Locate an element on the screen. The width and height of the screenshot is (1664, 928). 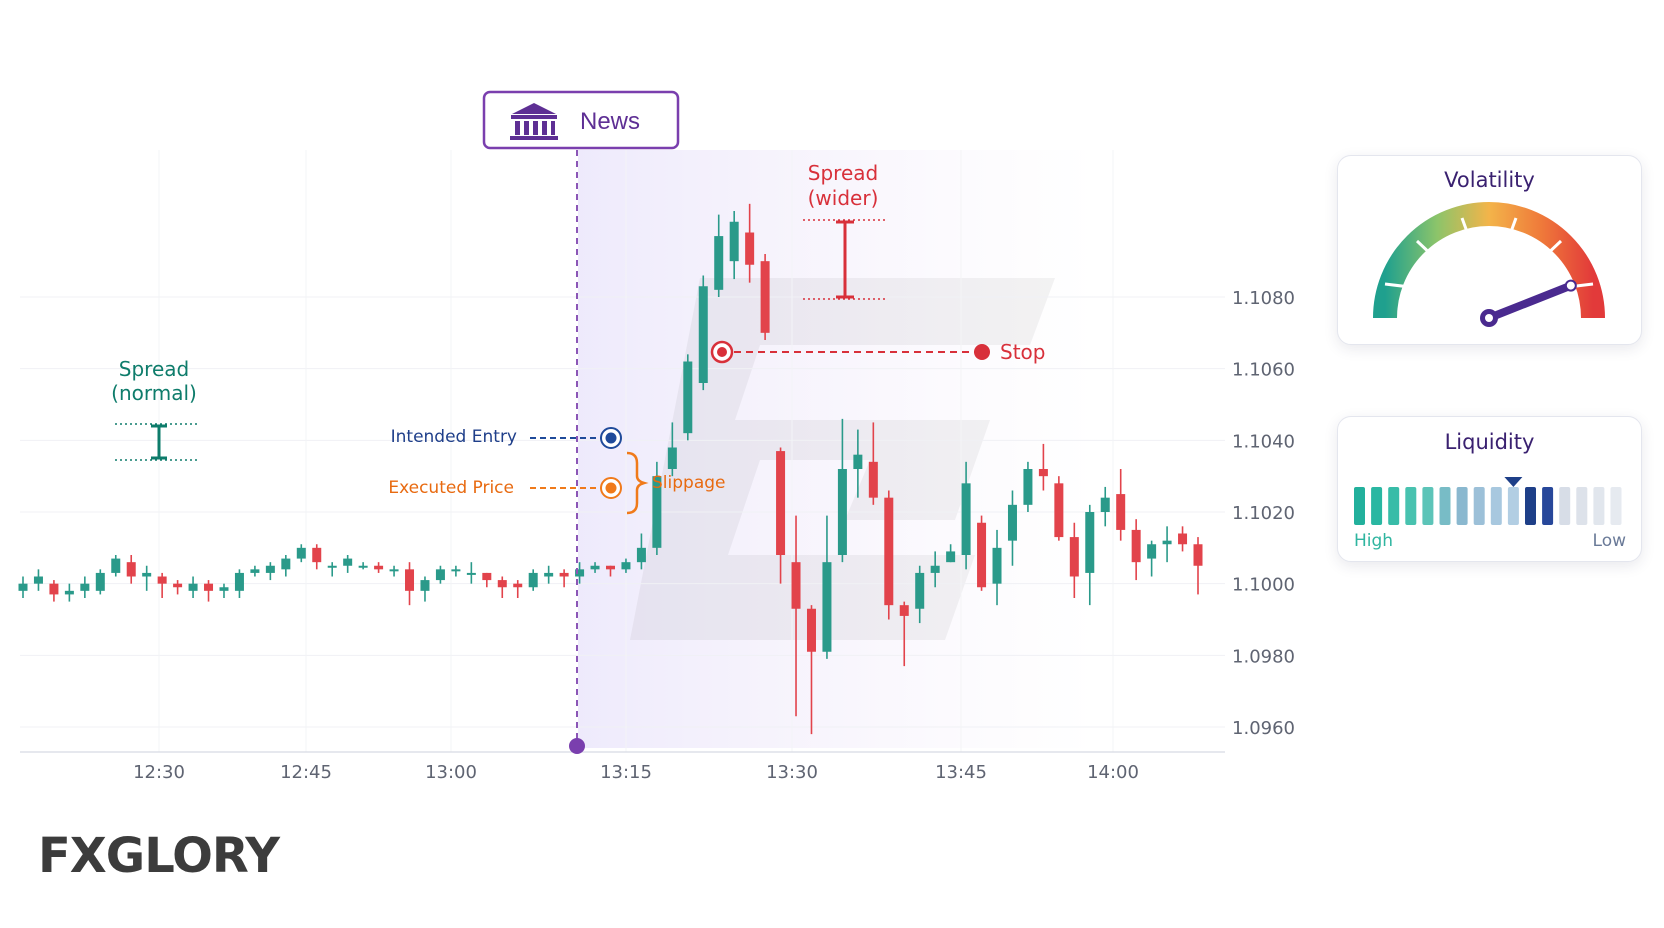
y-tick-label: 1.0960 is located at coordinates (1263, 728).